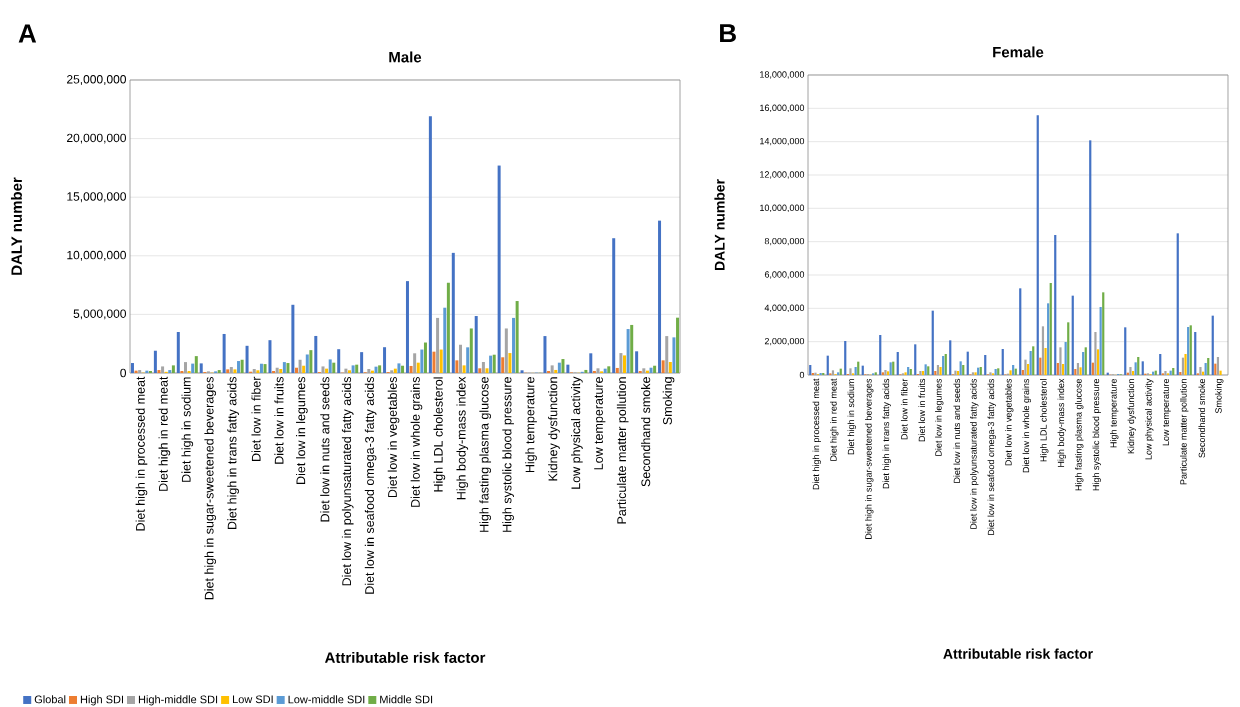 The height and width of the screenshot is (707, 1240). Describe the element at coordinates (370, 485) in the screenshot. I see `x-tick-label: Diet low in seafood omega-3 fatty acids` at that location.